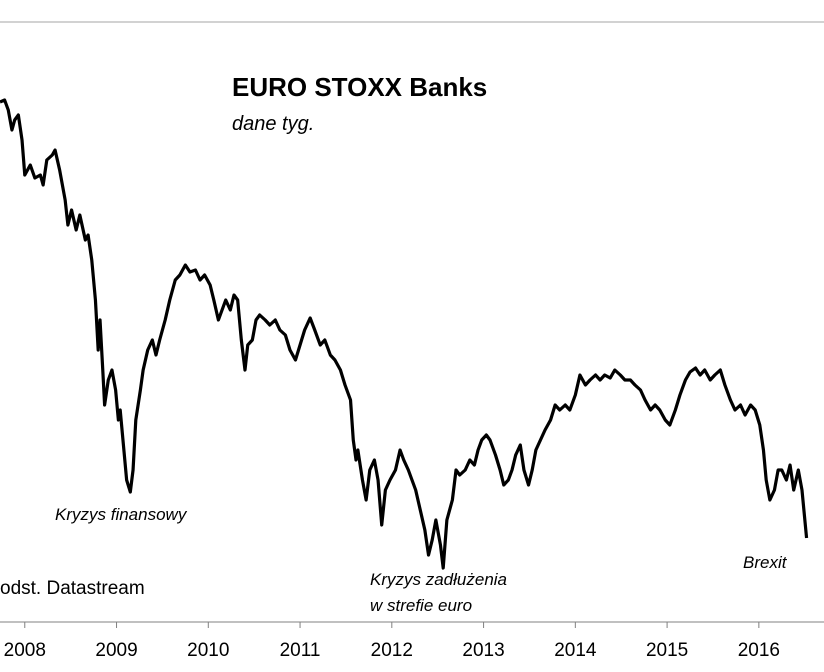 This screenshot has width=824, height=672. I want to click on annotation: Kryzys zadłużenia, so click(438, 579).